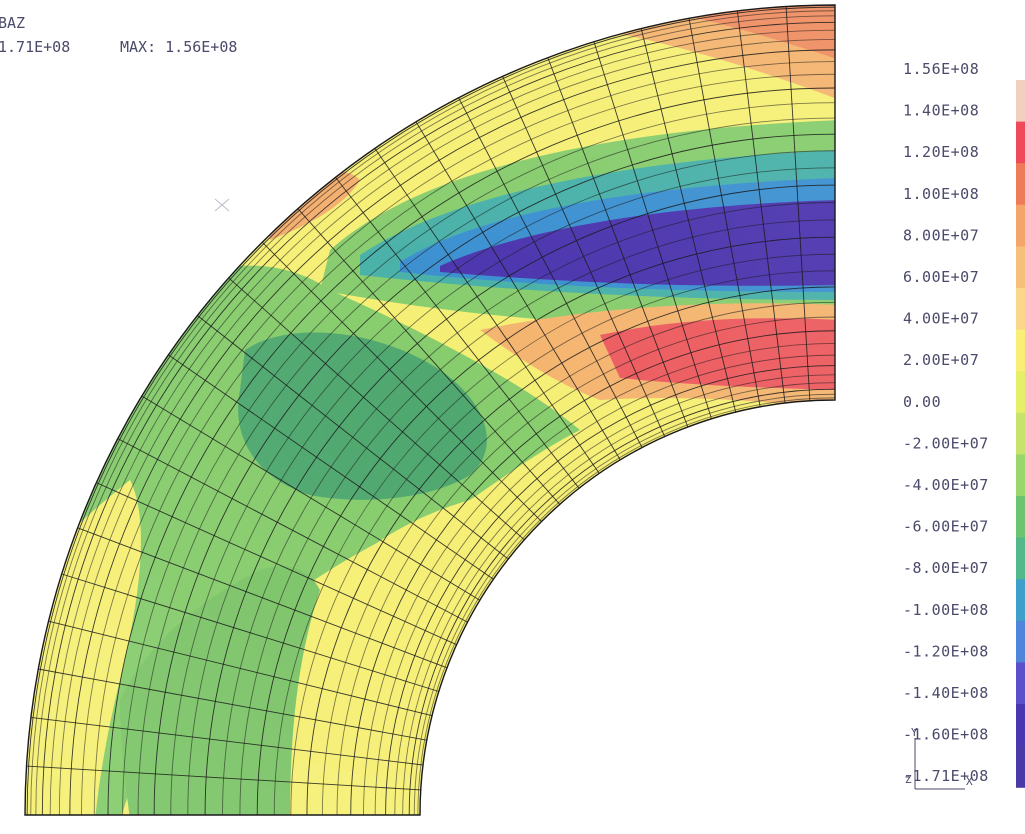  I want to click on legend-tick-label: -1.40E+08, so click(946, 693).